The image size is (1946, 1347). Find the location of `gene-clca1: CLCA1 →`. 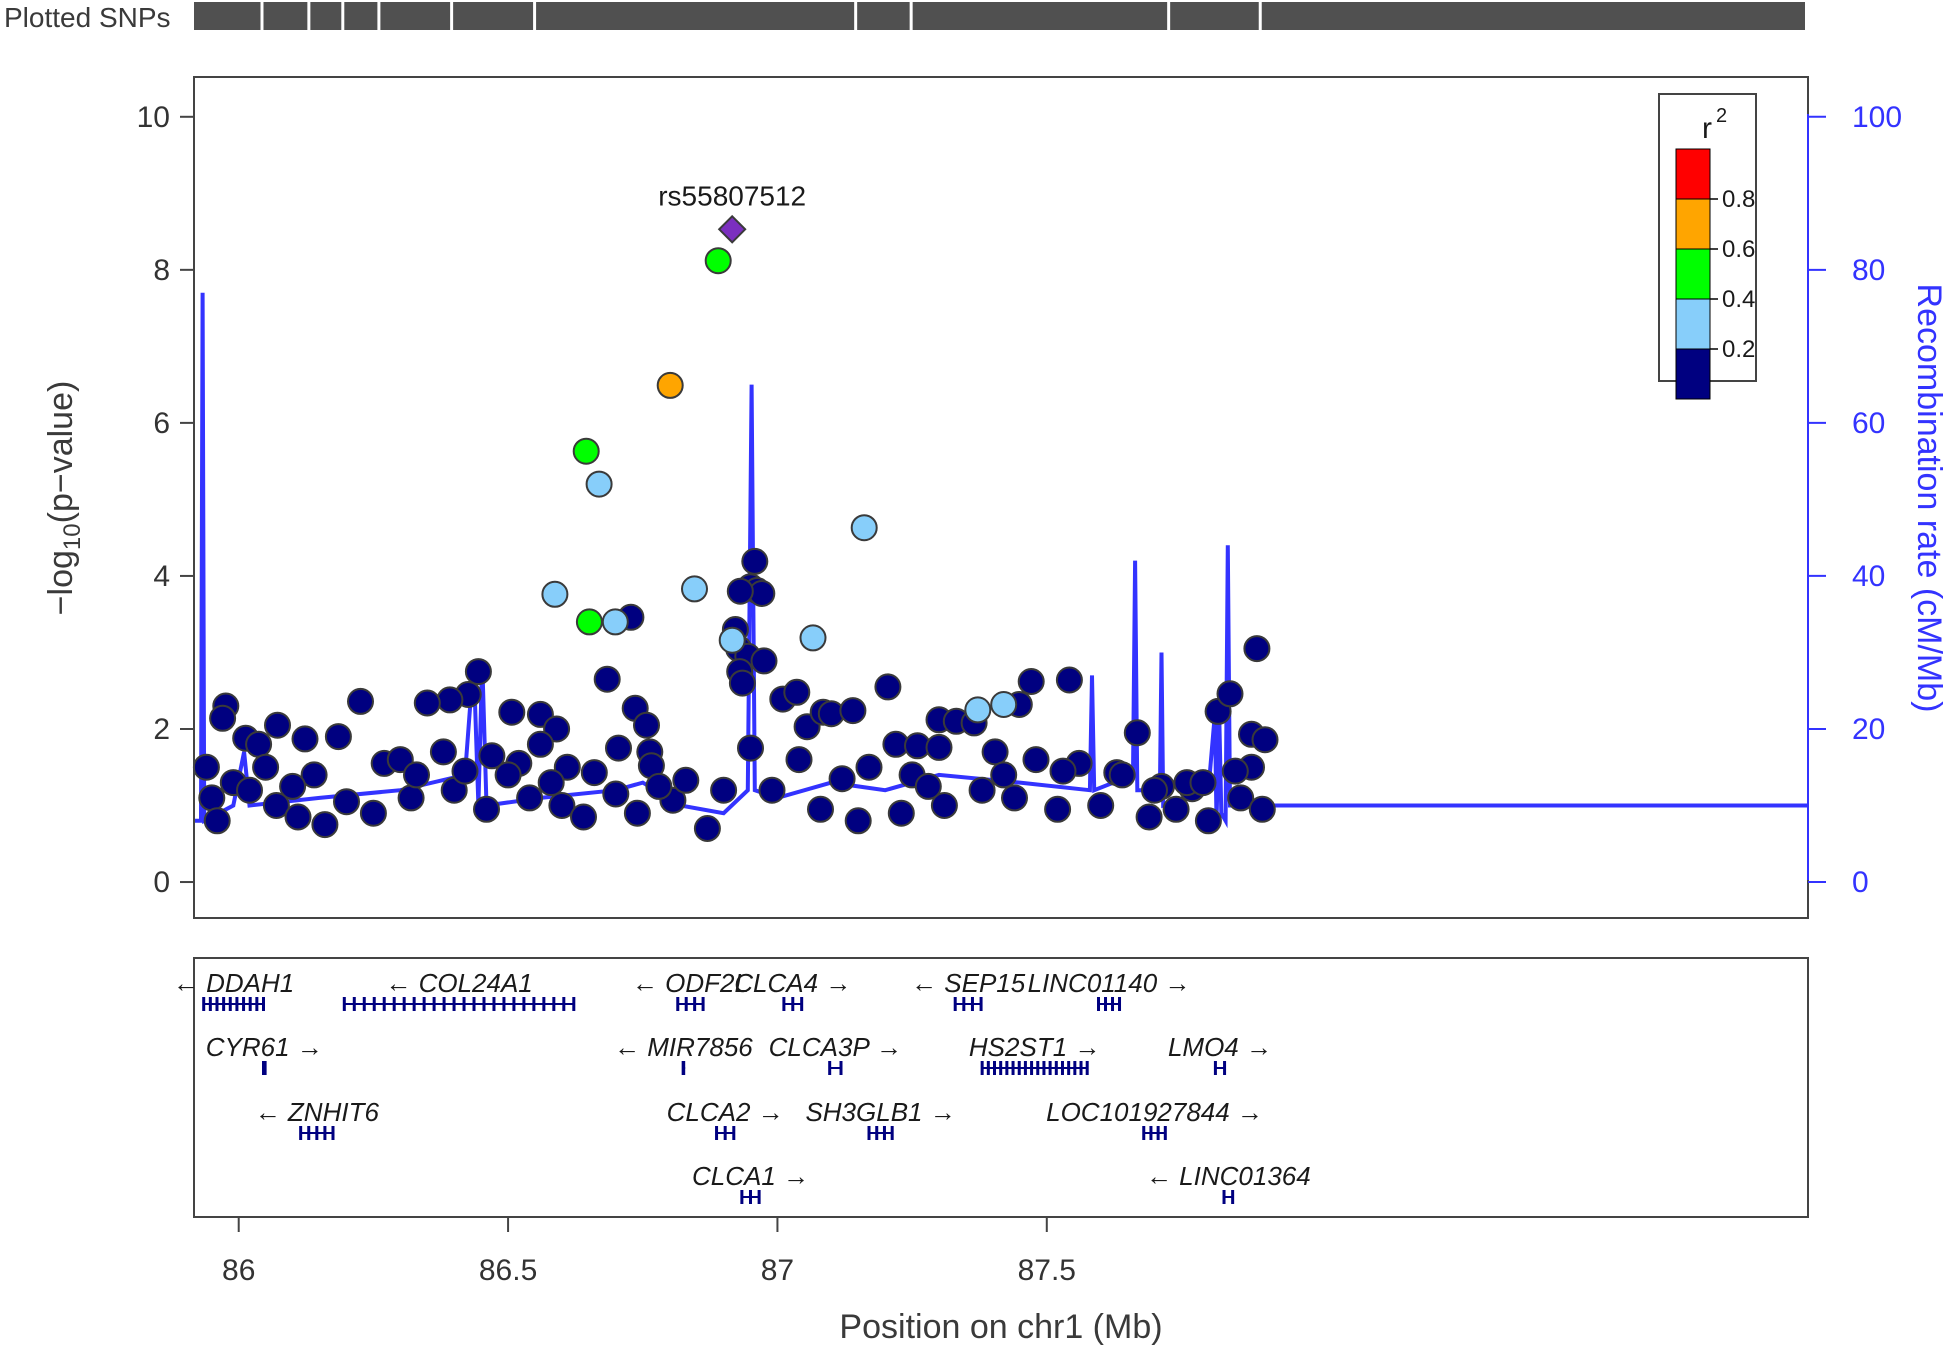

gene-clca1: CLCA1 → is located at coordinates (750, 1182).